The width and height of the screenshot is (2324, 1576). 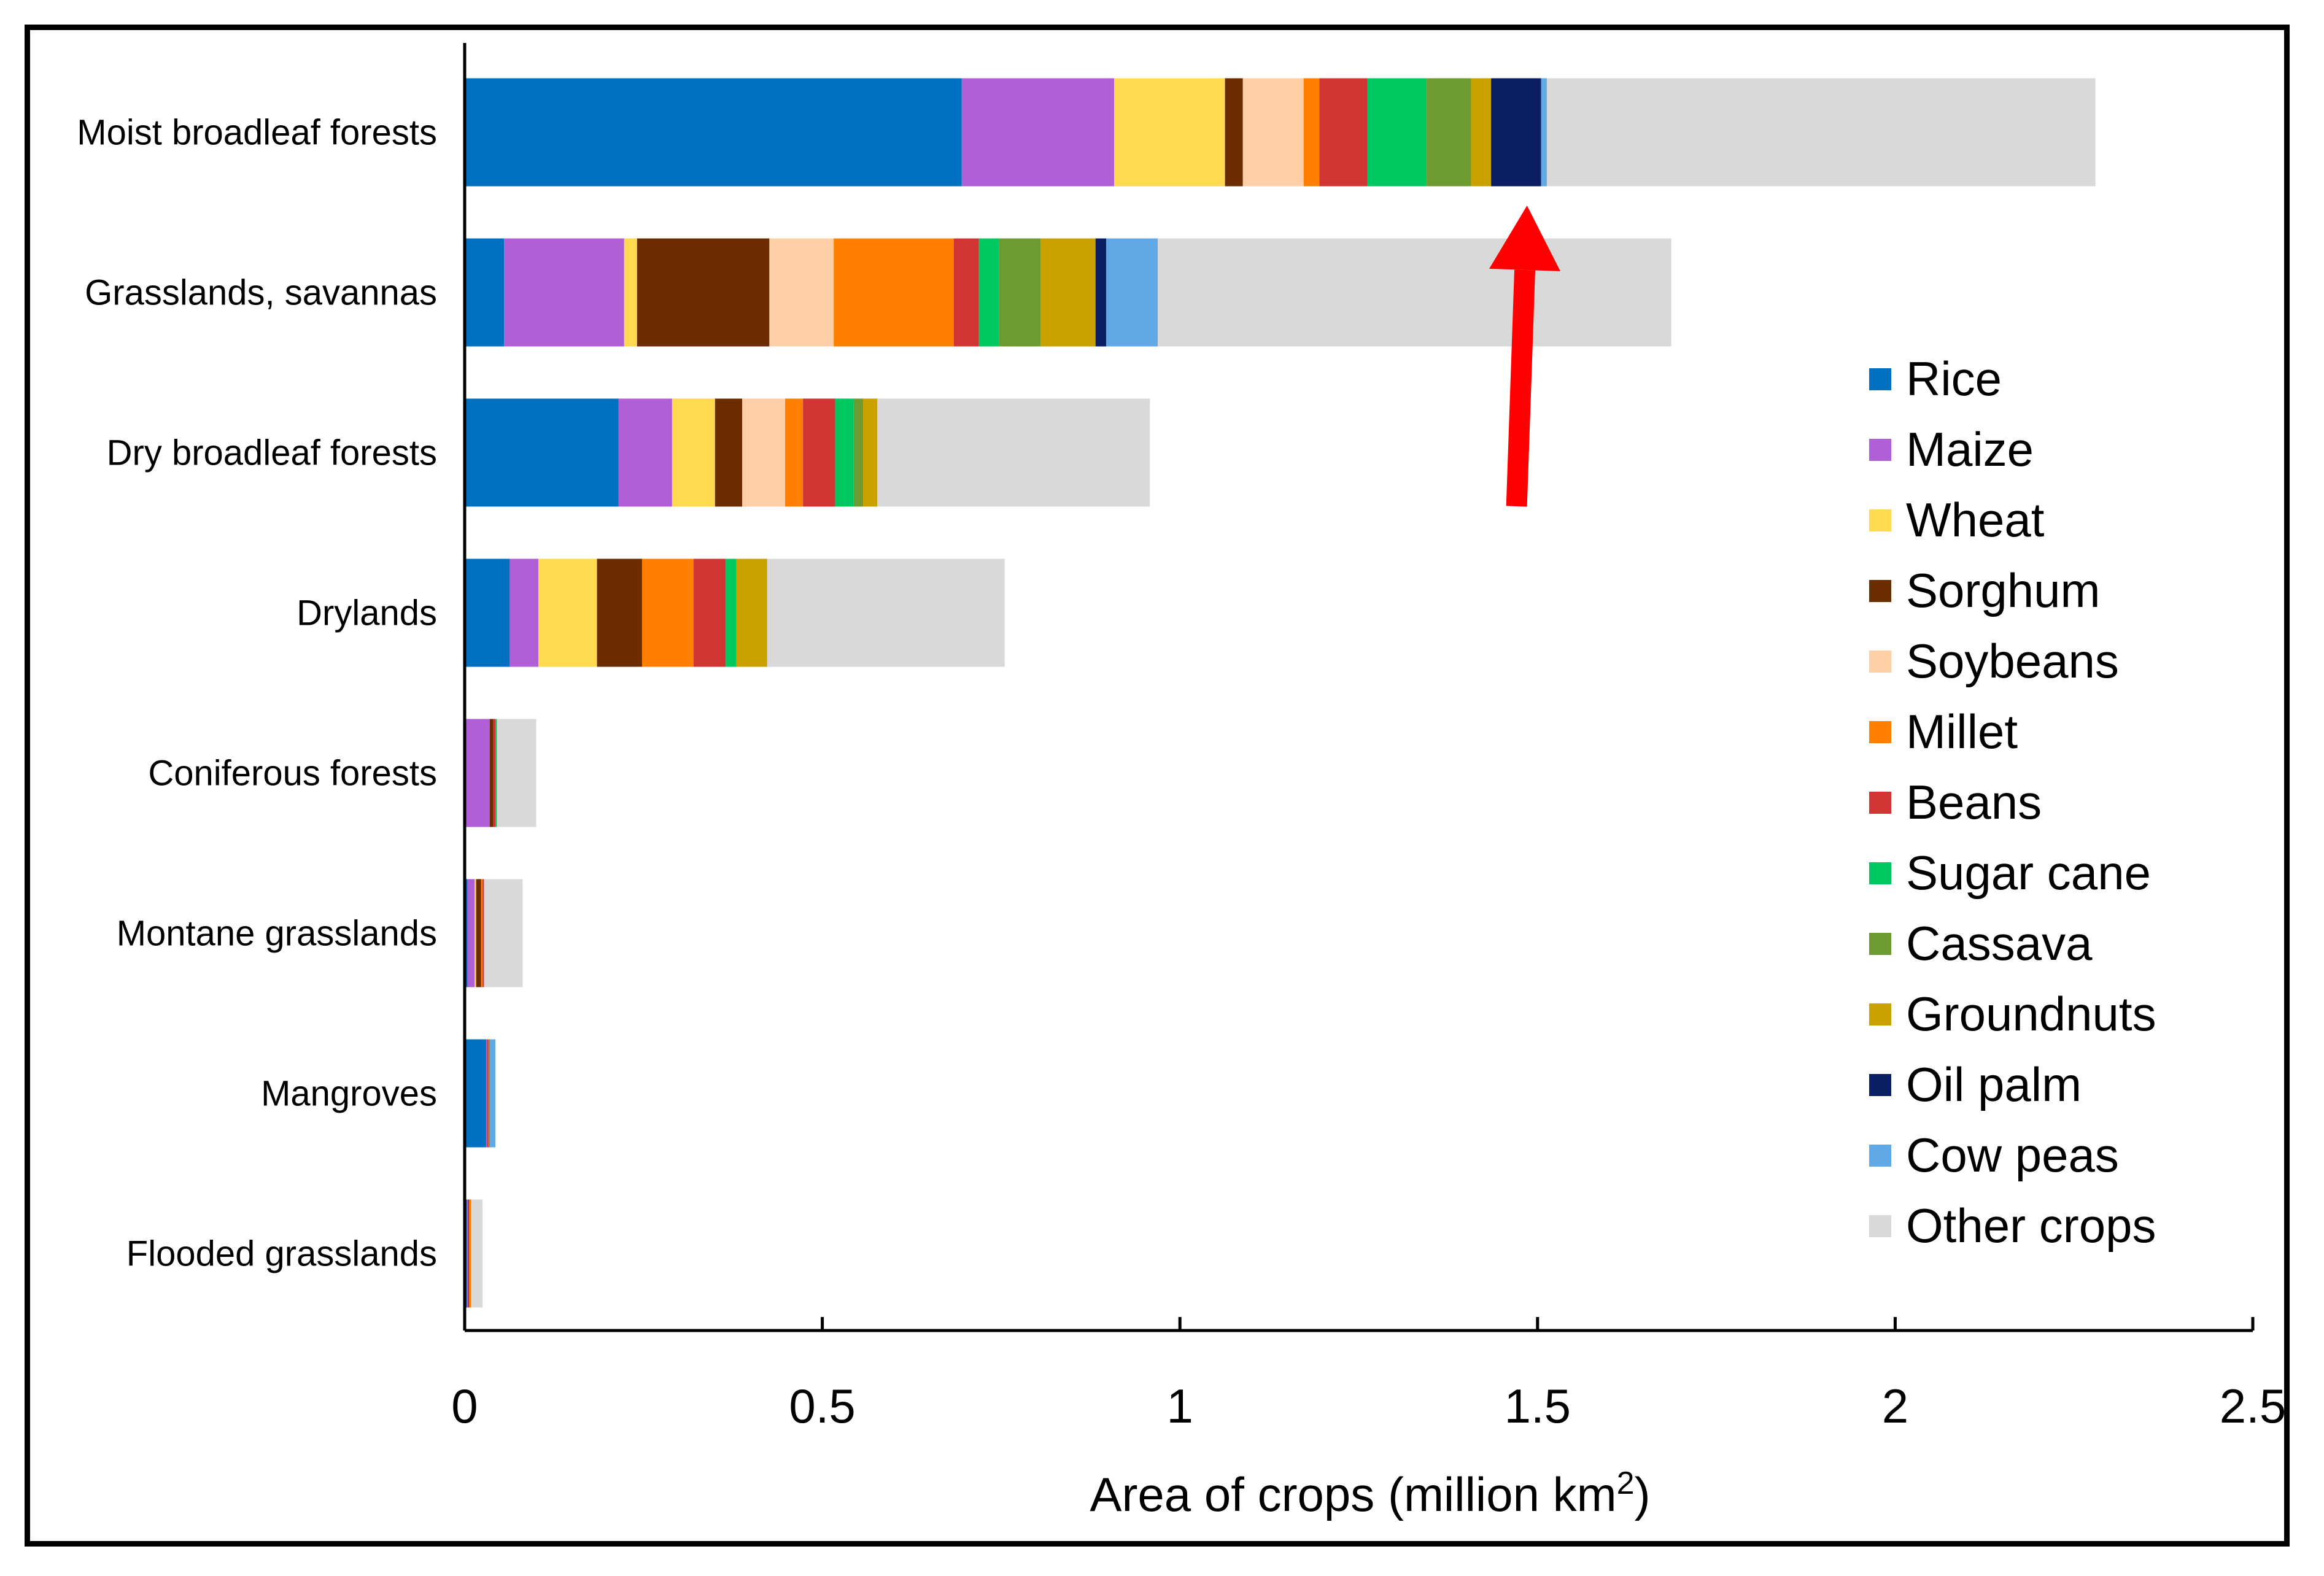 I want to click on bar-segment-moist-broadleaf-forests-oil-palm, so click(x=1516, y=132).